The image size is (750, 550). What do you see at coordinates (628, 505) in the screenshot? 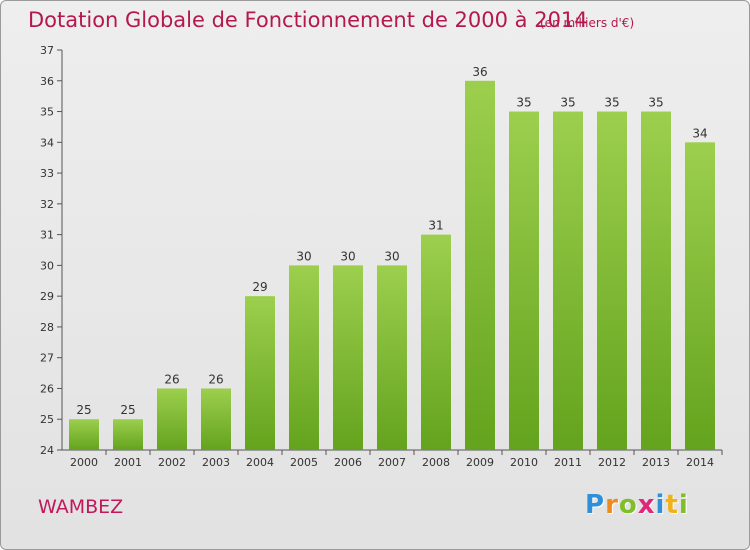
I see `logo-letter: o` at bounding box center [628, 505].